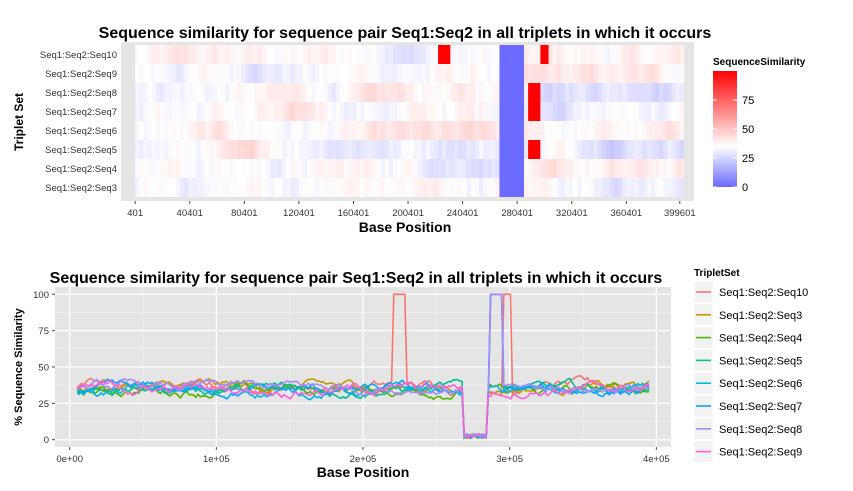 The width and height of the screenshot is (853, 491). Describe the element at coordinates (626, 213) in the screenshot. I see `heatmap-x-tick-label: 360401` at that location.